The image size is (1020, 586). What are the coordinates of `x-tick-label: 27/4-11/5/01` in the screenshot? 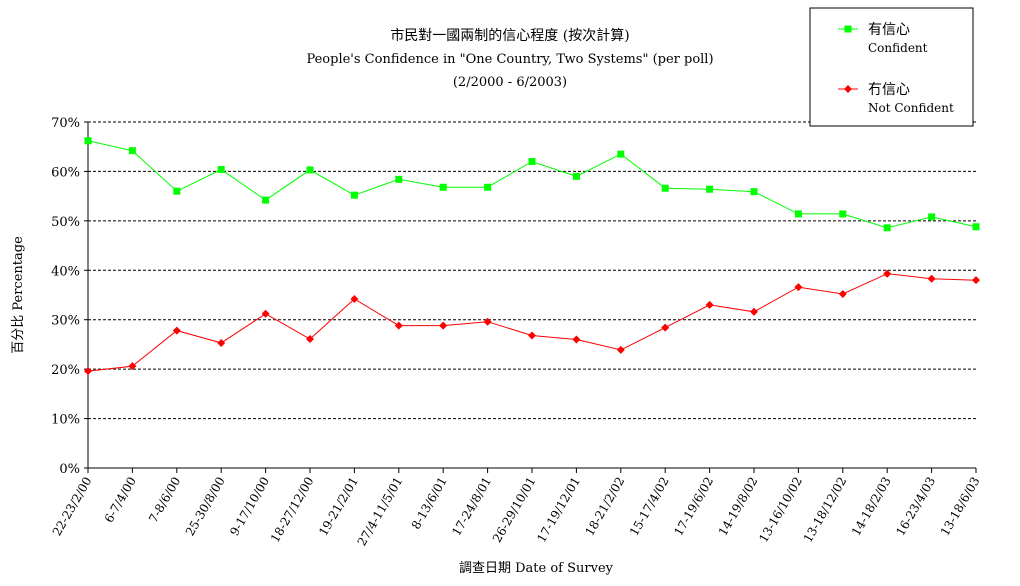 It's located at (380, 512).